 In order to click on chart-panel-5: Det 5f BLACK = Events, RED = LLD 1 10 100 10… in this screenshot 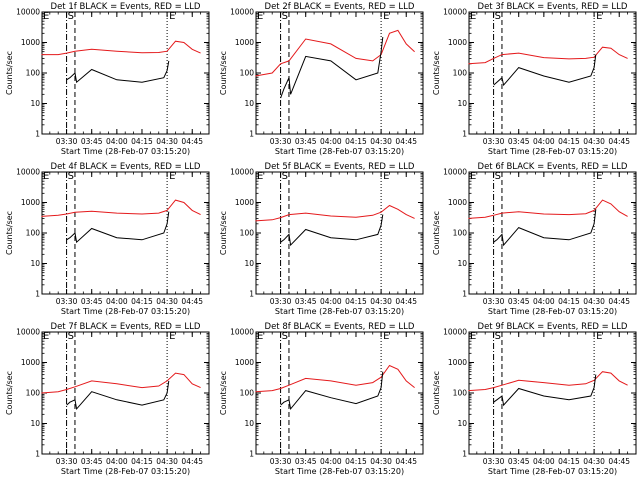, I will do `click(321, 239)`.